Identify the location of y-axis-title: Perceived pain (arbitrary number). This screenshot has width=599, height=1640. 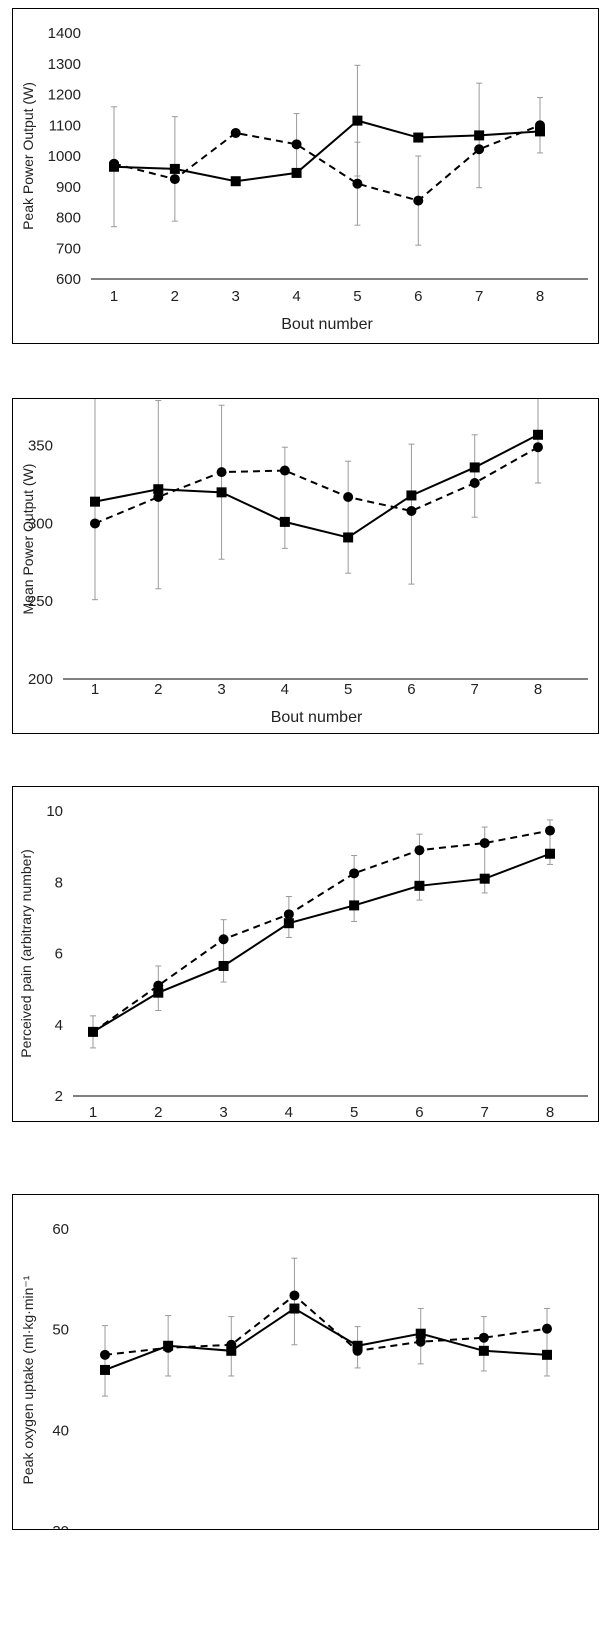
(26, 953).